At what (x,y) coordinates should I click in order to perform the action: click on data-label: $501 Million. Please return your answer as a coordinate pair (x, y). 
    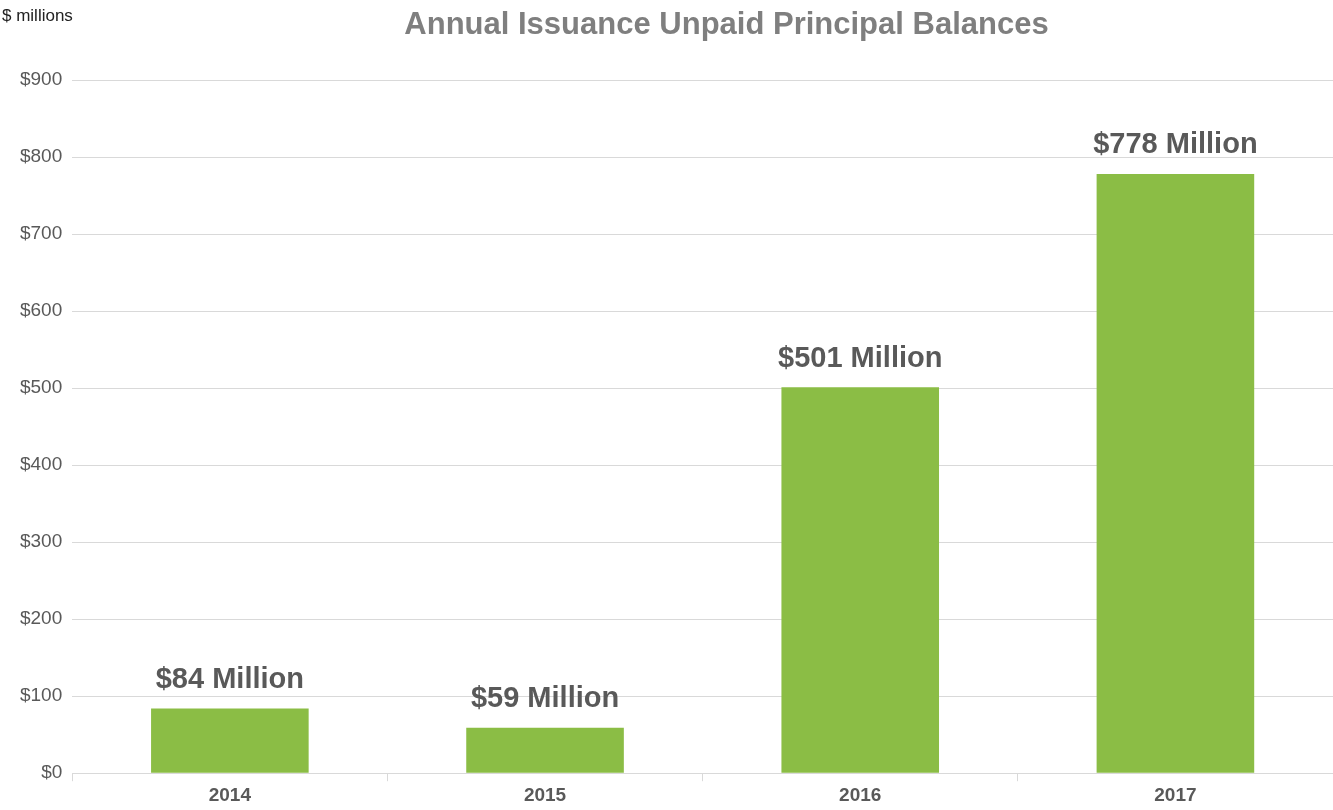
    Looking at the image, I should click on (860, 356).